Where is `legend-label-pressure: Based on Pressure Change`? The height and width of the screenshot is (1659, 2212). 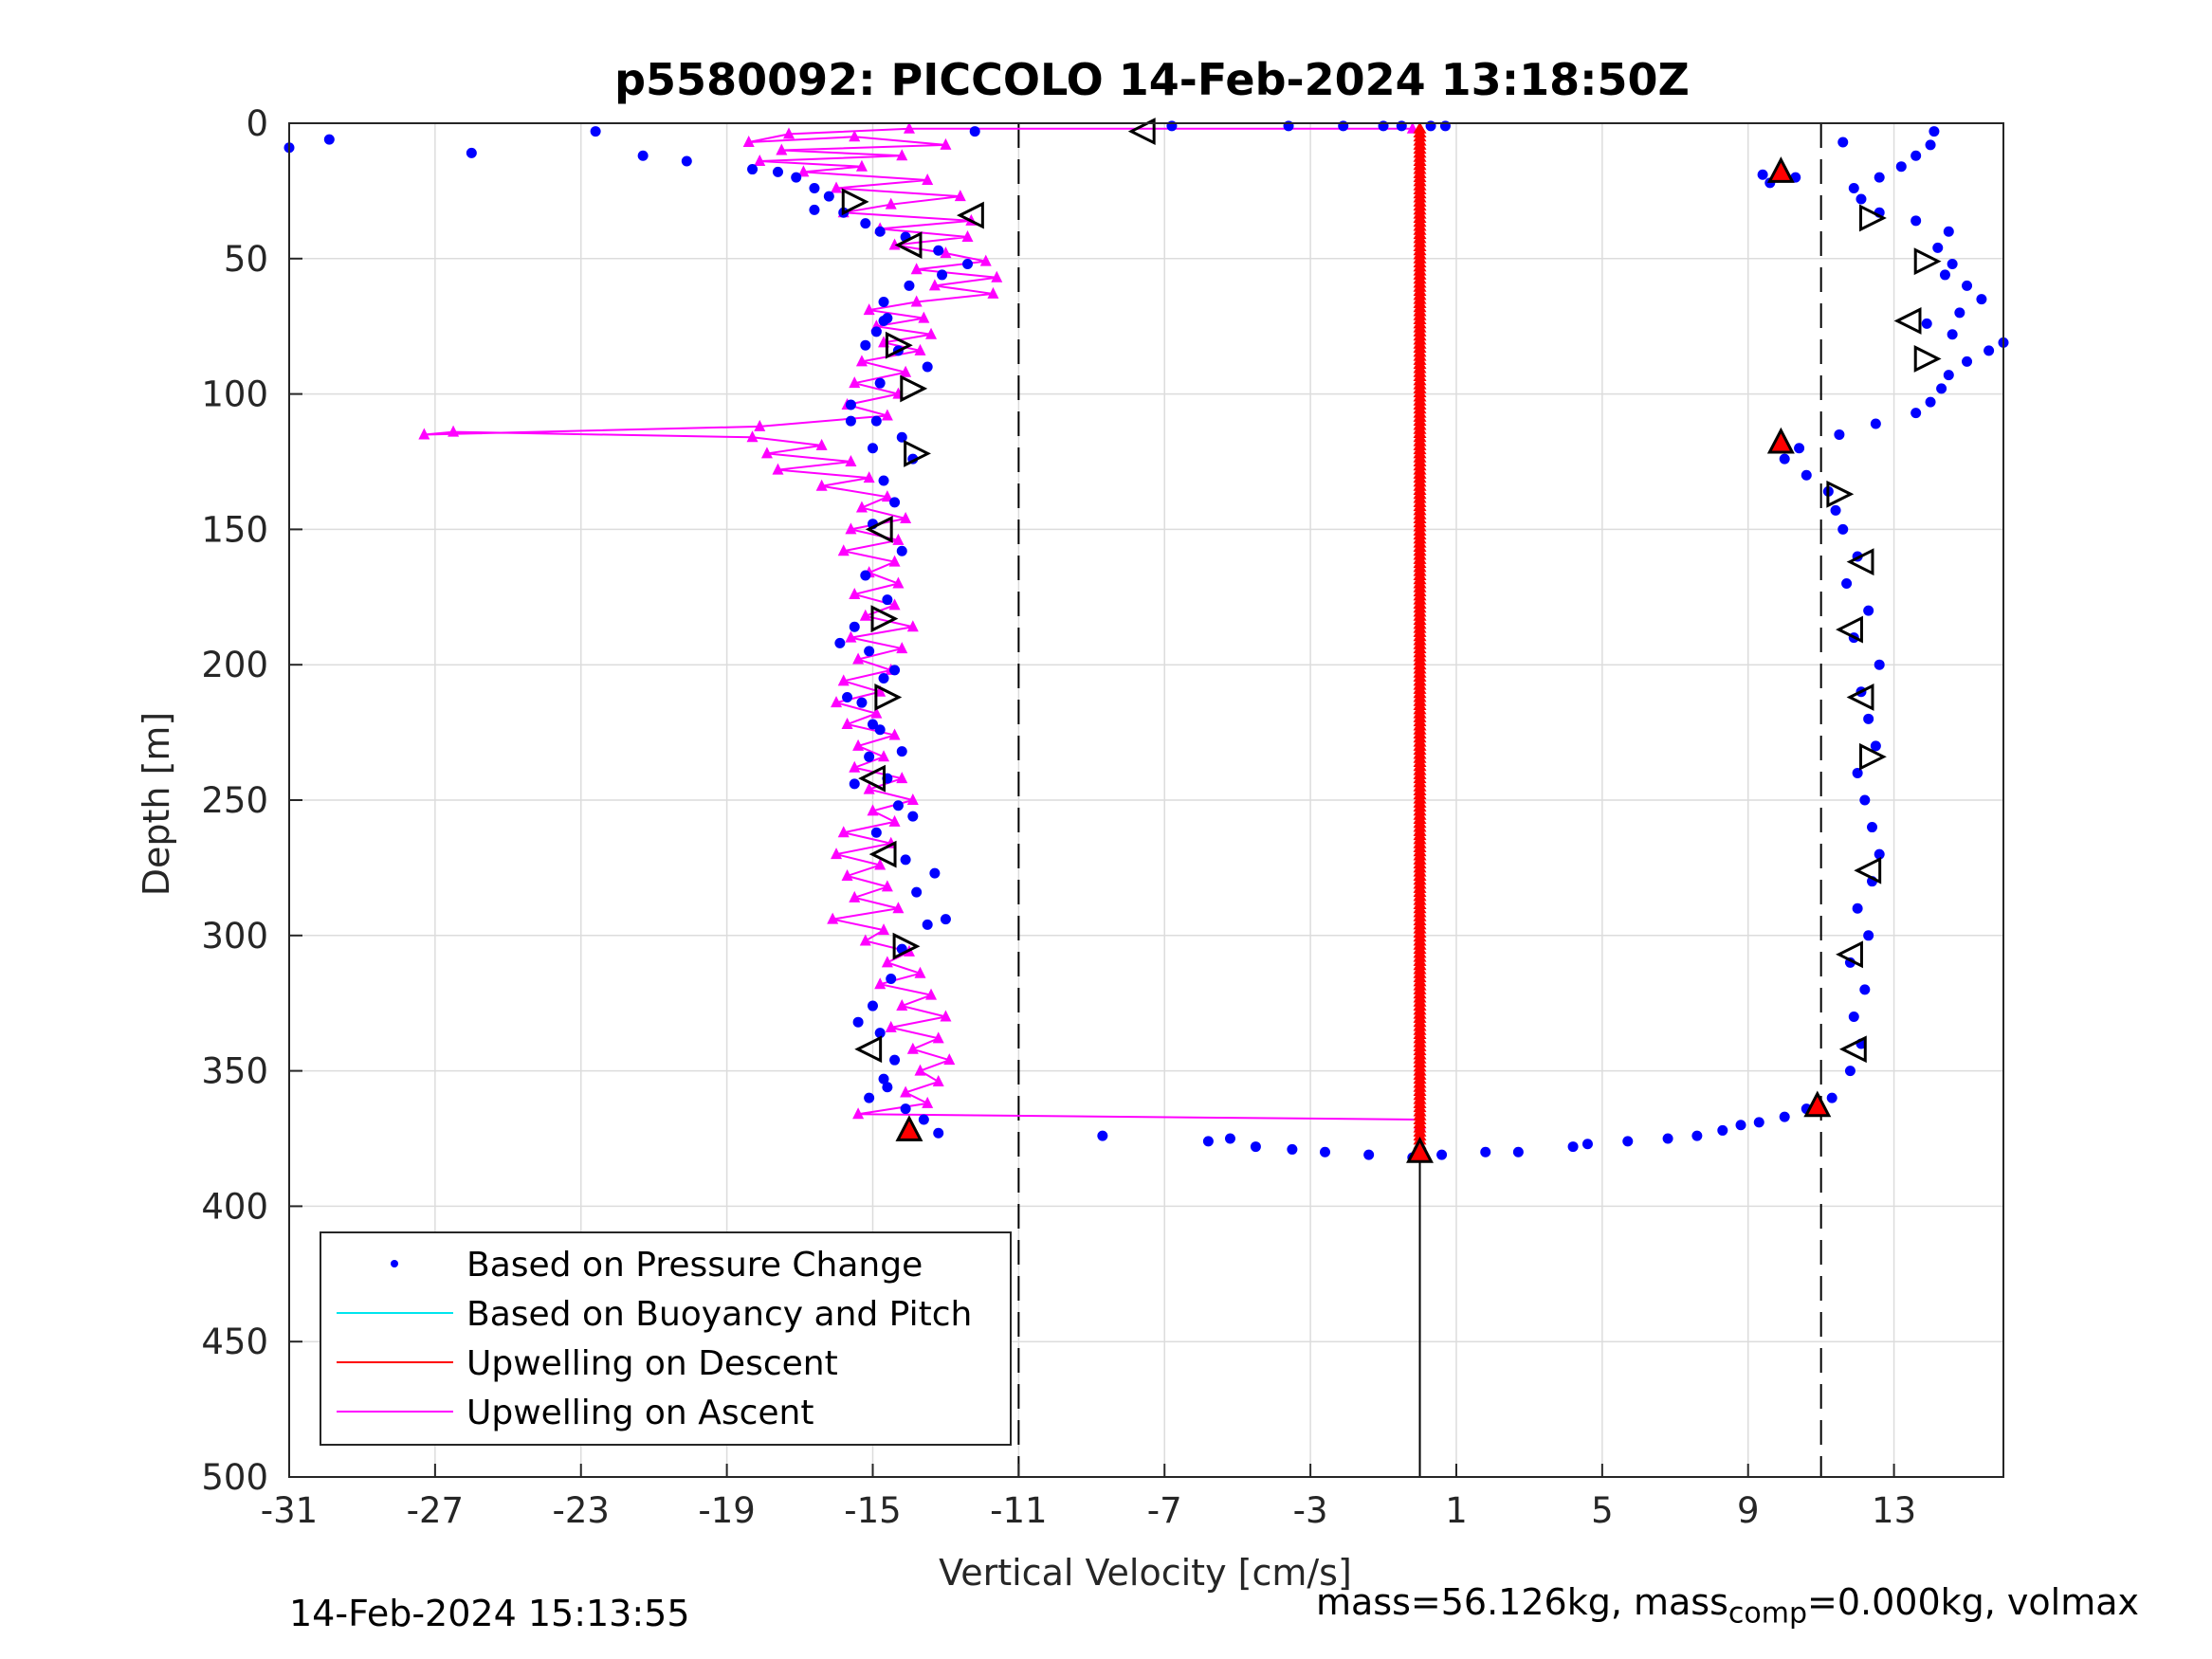
legend-label-pressure: Based on Pressure Change is located at coordinates (694, 1265).